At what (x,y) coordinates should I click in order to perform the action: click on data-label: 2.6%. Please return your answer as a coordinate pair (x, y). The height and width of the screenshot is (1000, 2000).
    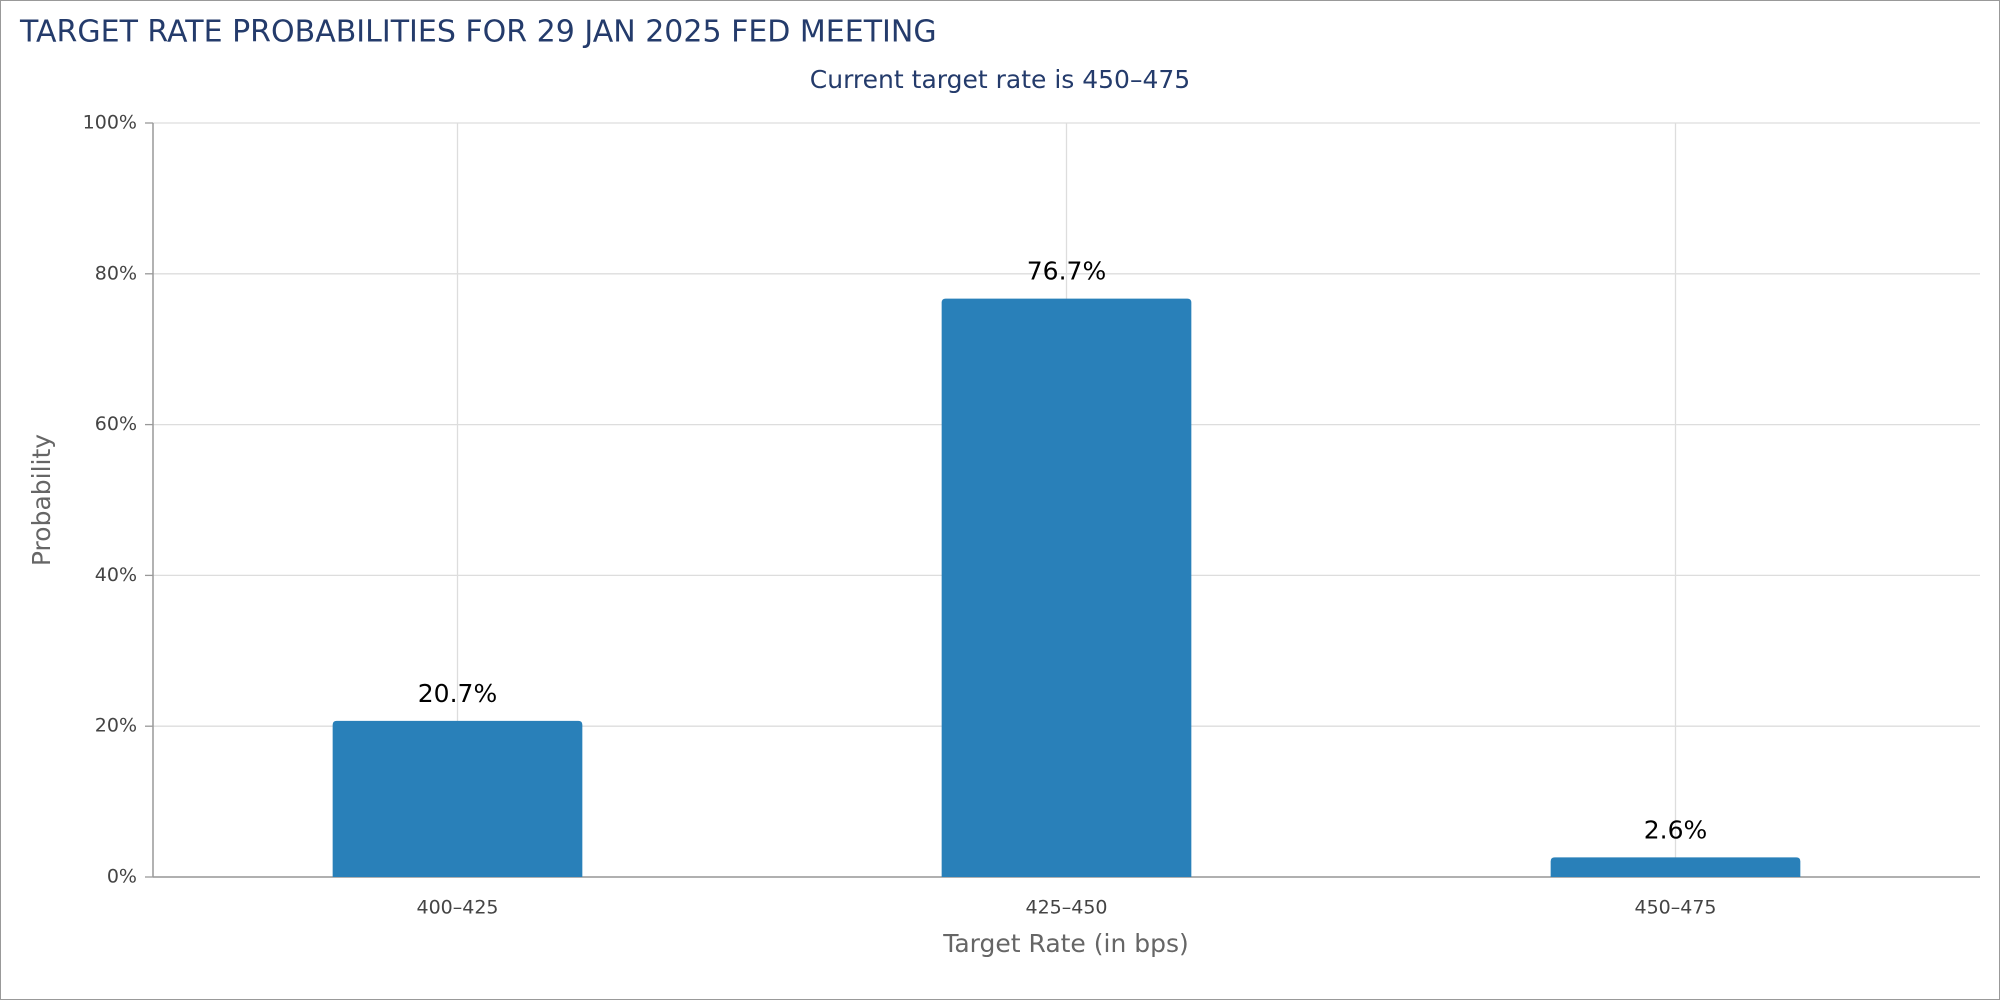
    Looking at the image, I should click on (1676, 829).